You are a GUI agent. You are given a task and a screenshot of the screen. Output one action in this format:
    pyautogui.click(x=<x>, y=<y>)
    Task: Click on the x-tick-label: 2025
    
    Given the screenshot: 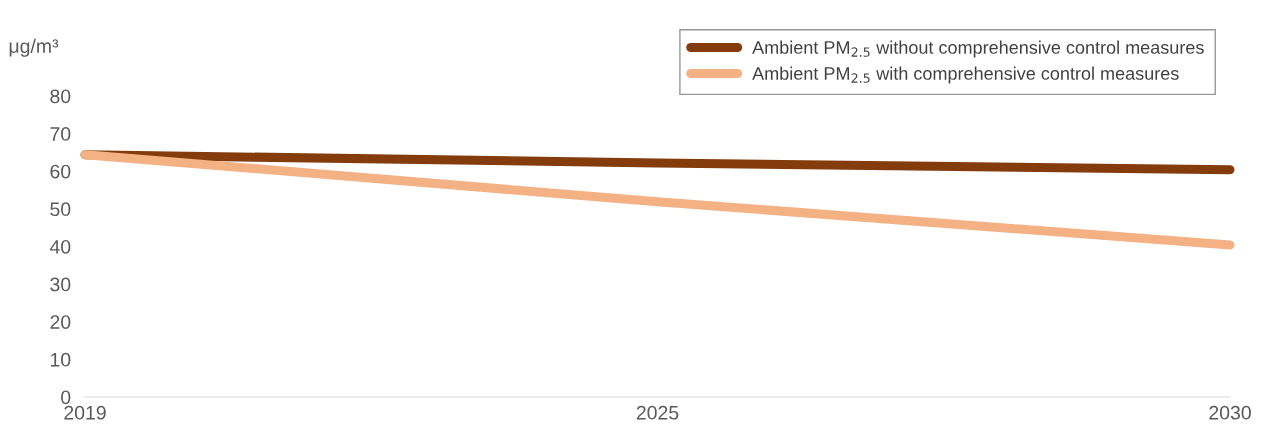 What is the action you would take?
    pyautogui.click(x=657, y=412)
    